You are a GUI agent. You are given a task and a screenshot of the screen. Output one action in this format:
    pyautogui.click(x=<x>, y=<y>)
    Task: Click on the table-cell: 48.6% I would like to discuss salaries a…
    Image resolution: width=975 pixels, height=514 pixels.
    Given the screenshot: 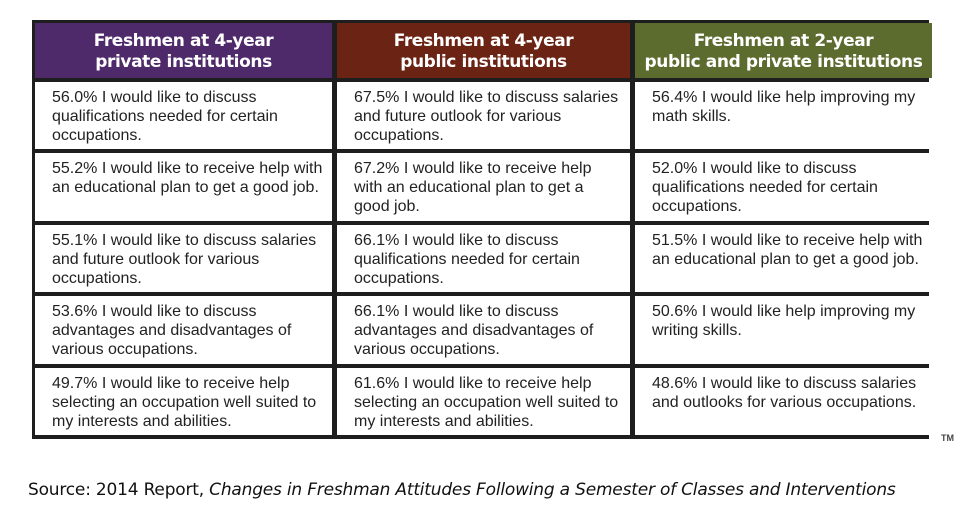 What is the action you would take?
    pyautogui.click(x=783, y=401)
    